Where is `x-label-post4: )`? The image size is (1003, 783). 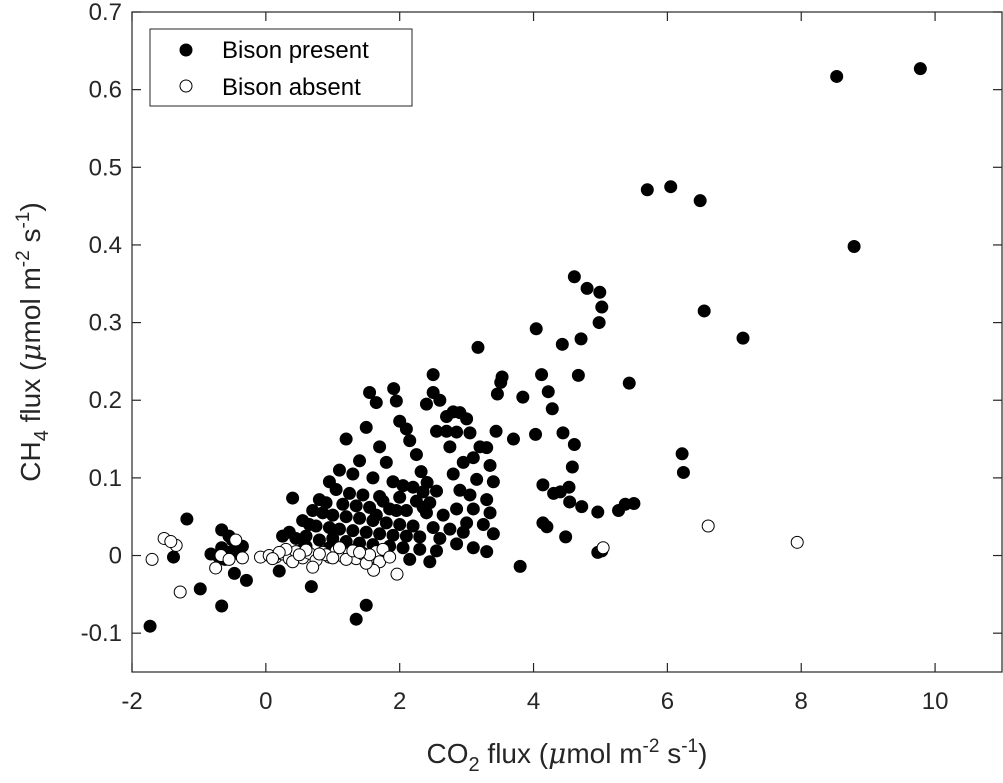 x-label-post4: ) is located at coordinates (702, 753).